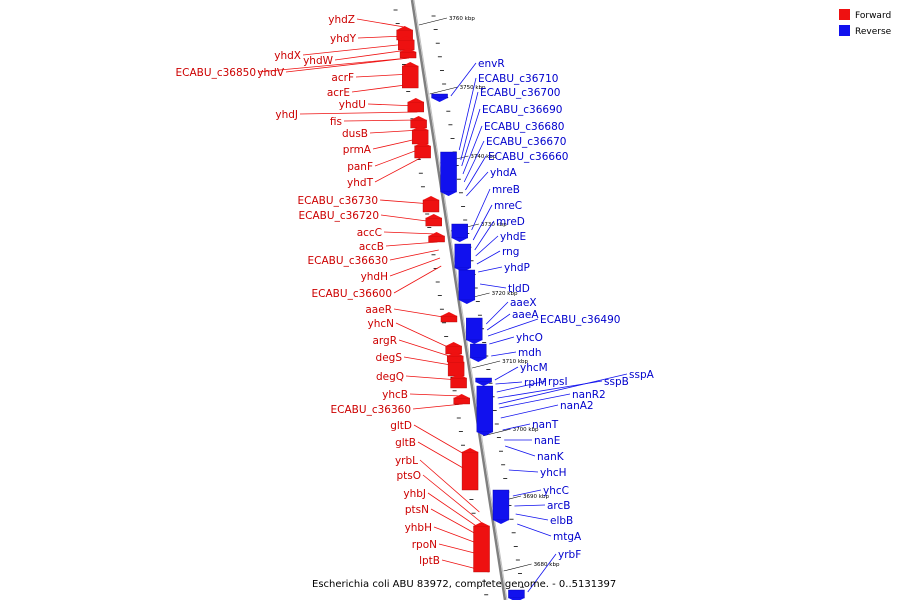 This screenshot has width=900, height=600. Describe the element at coordinates (504, 173) in the screenshot. I see `gene-label-yhdA: yhdA` at that location.